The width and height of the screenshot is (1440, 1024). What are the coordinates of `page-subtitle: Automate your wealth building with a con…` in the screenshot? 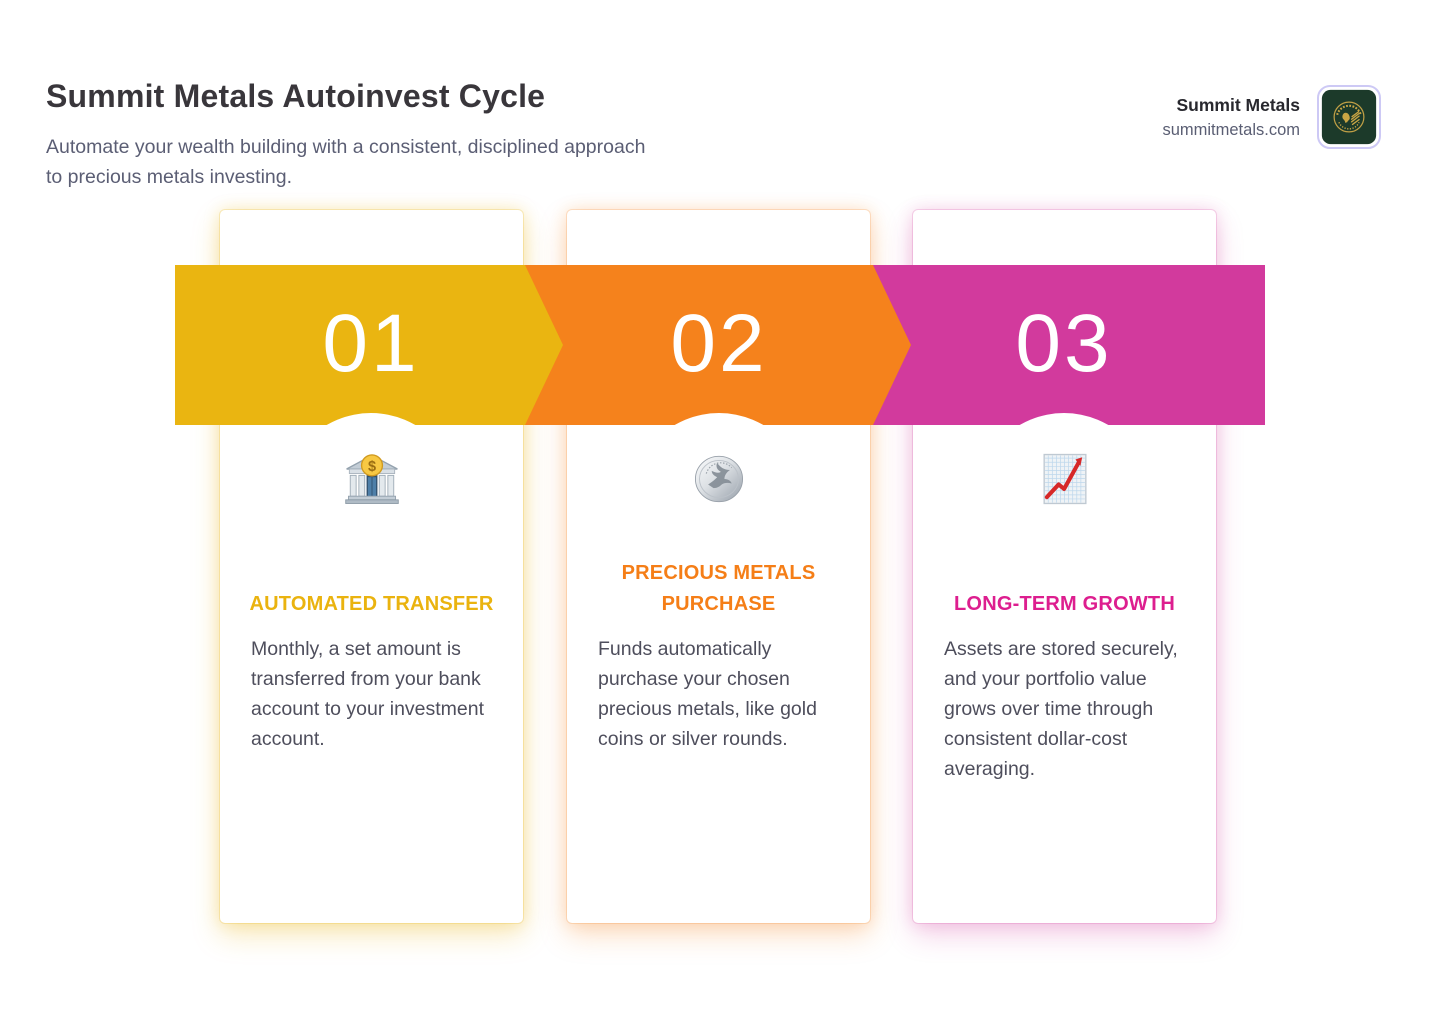 It's located at (346, 162).